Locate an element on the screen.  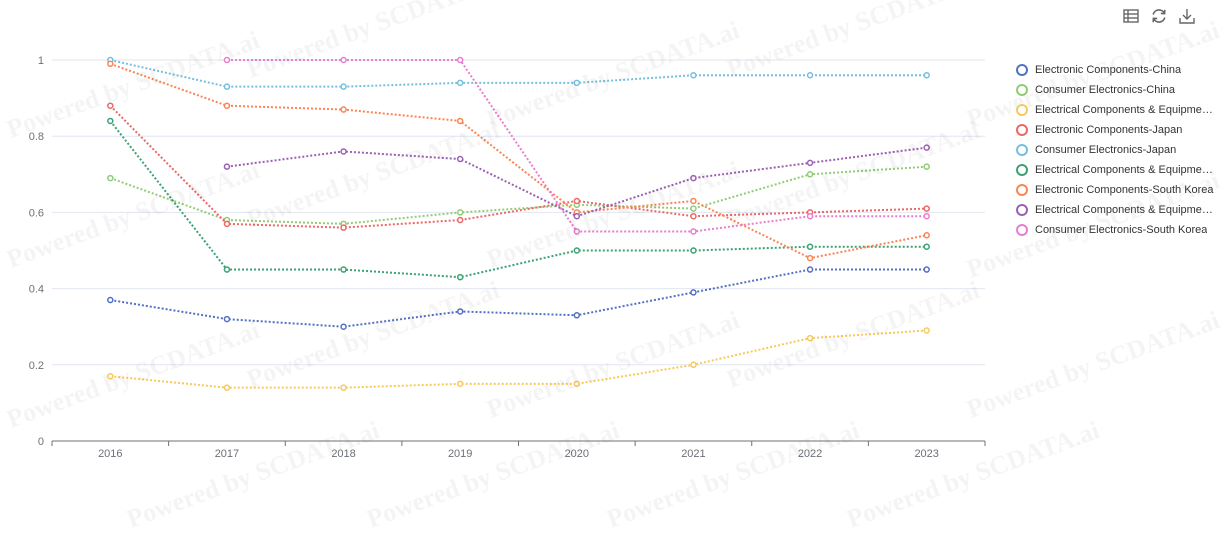
x-tick-label: 2022 is located at coordinates (810, 454).